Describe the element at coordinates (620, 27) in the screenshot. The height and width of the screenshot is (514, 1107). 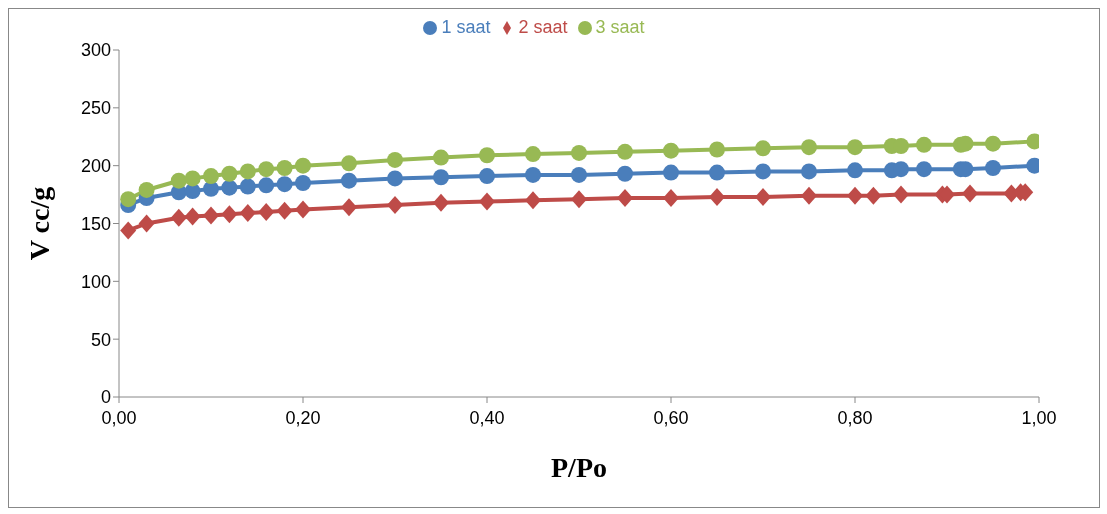
I see `legend-label: 3 saat` at that location.